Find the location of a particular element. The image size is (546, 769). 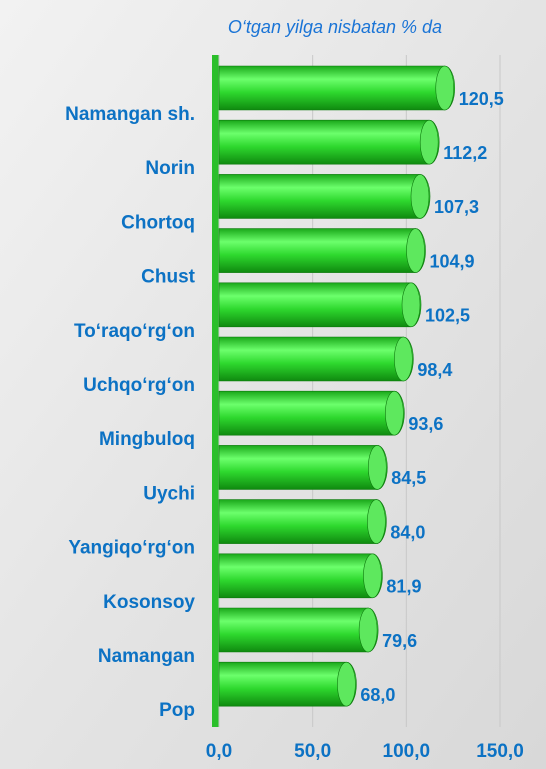

y-tick-label: Yangiqo‘rg‘on is located at coordinates (131, 548).